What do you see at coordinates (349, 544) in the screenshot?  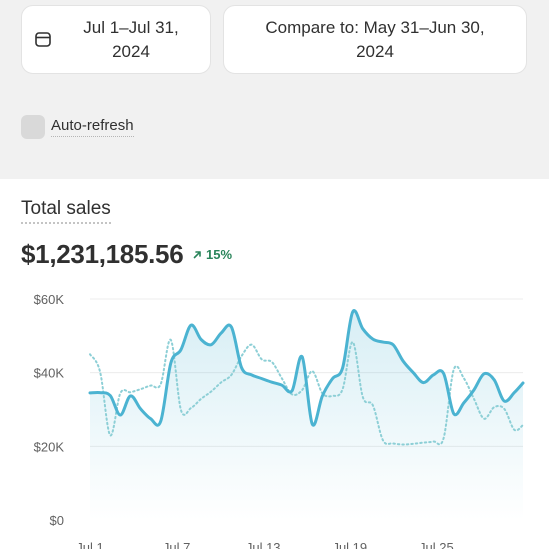 I see `x-tick-label: Jul 19` at bounding box center [349, 544].